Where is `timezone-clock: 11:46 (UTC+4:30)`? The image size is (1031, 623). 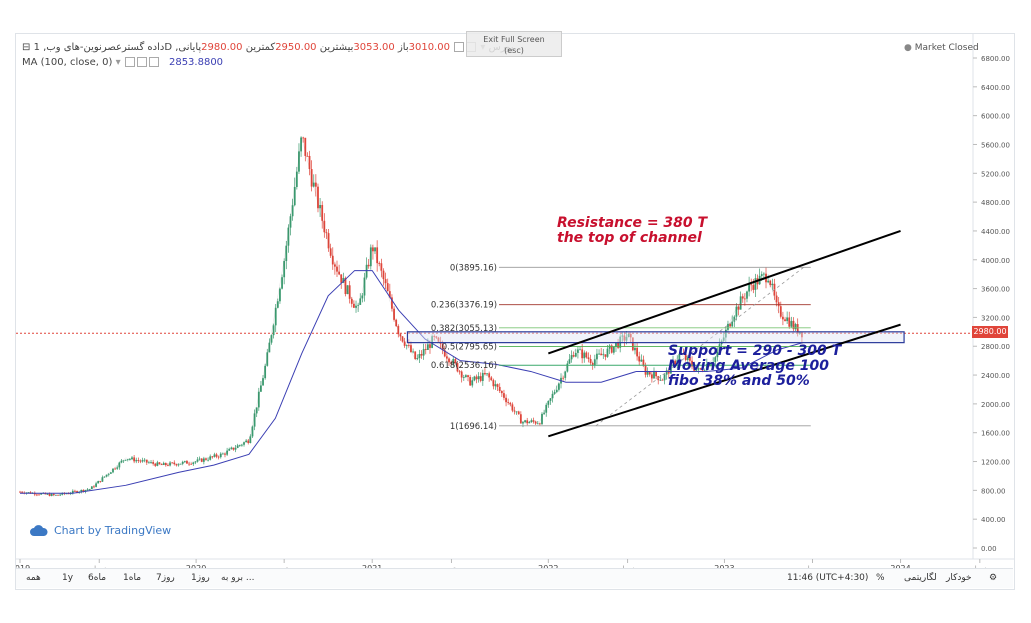
timezone-clock: 11:46 (UTC+4:30) is located at coordinates (828, 578).